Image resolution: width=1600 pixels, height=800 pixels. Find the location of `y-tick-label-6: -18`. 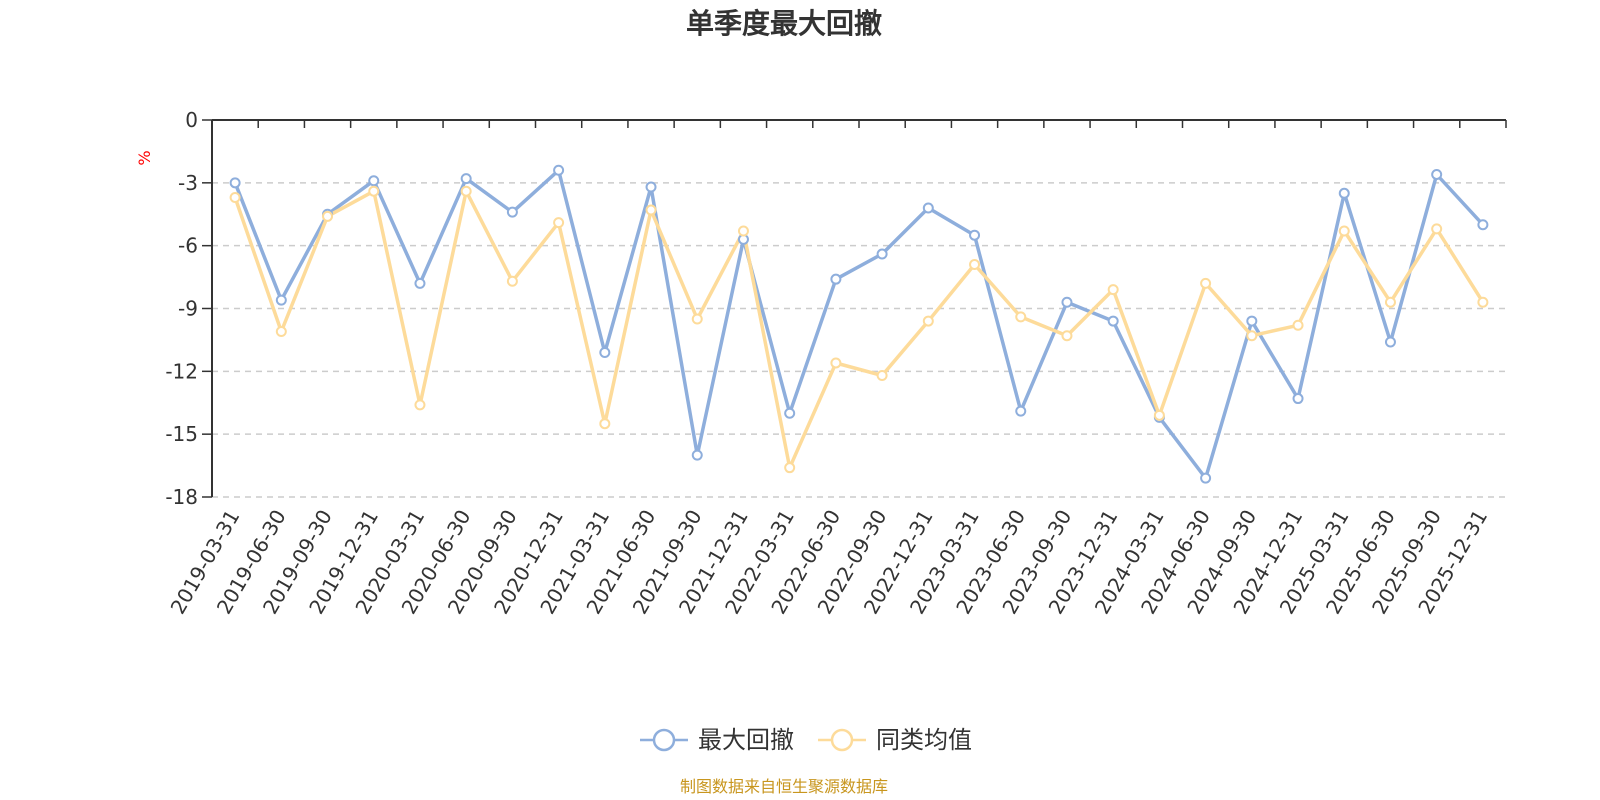

y-tick-label-6: -18 is located at coordinates (181, 497).